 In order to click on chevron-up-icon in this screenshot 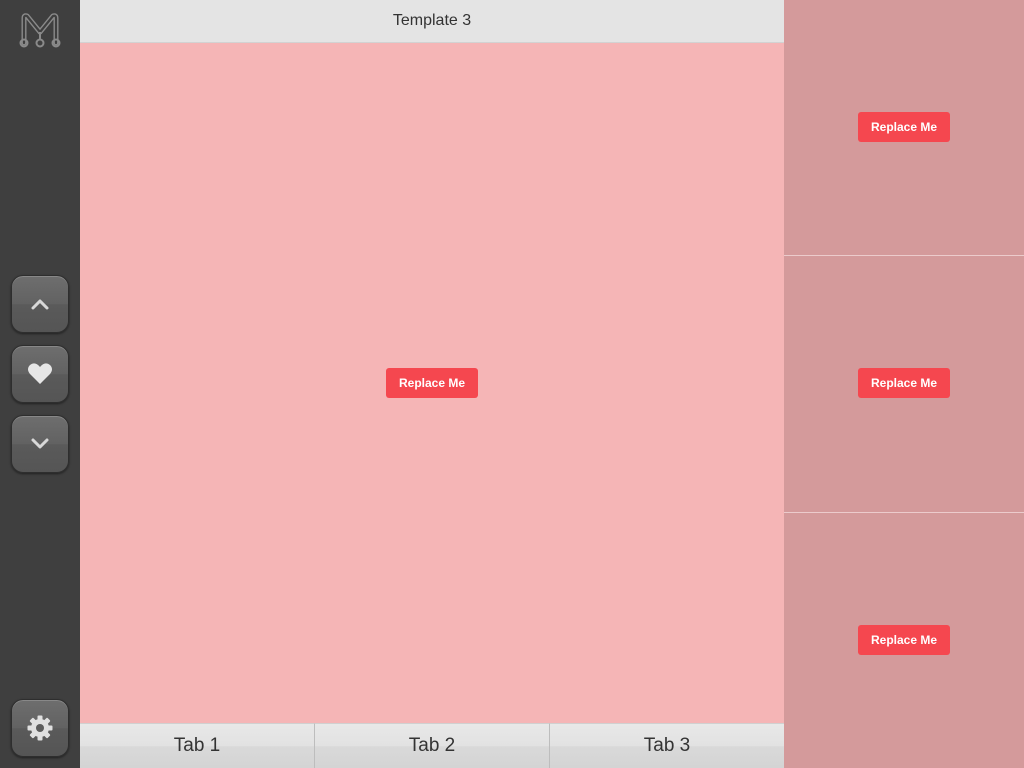, I will do `click(40, 304)`.